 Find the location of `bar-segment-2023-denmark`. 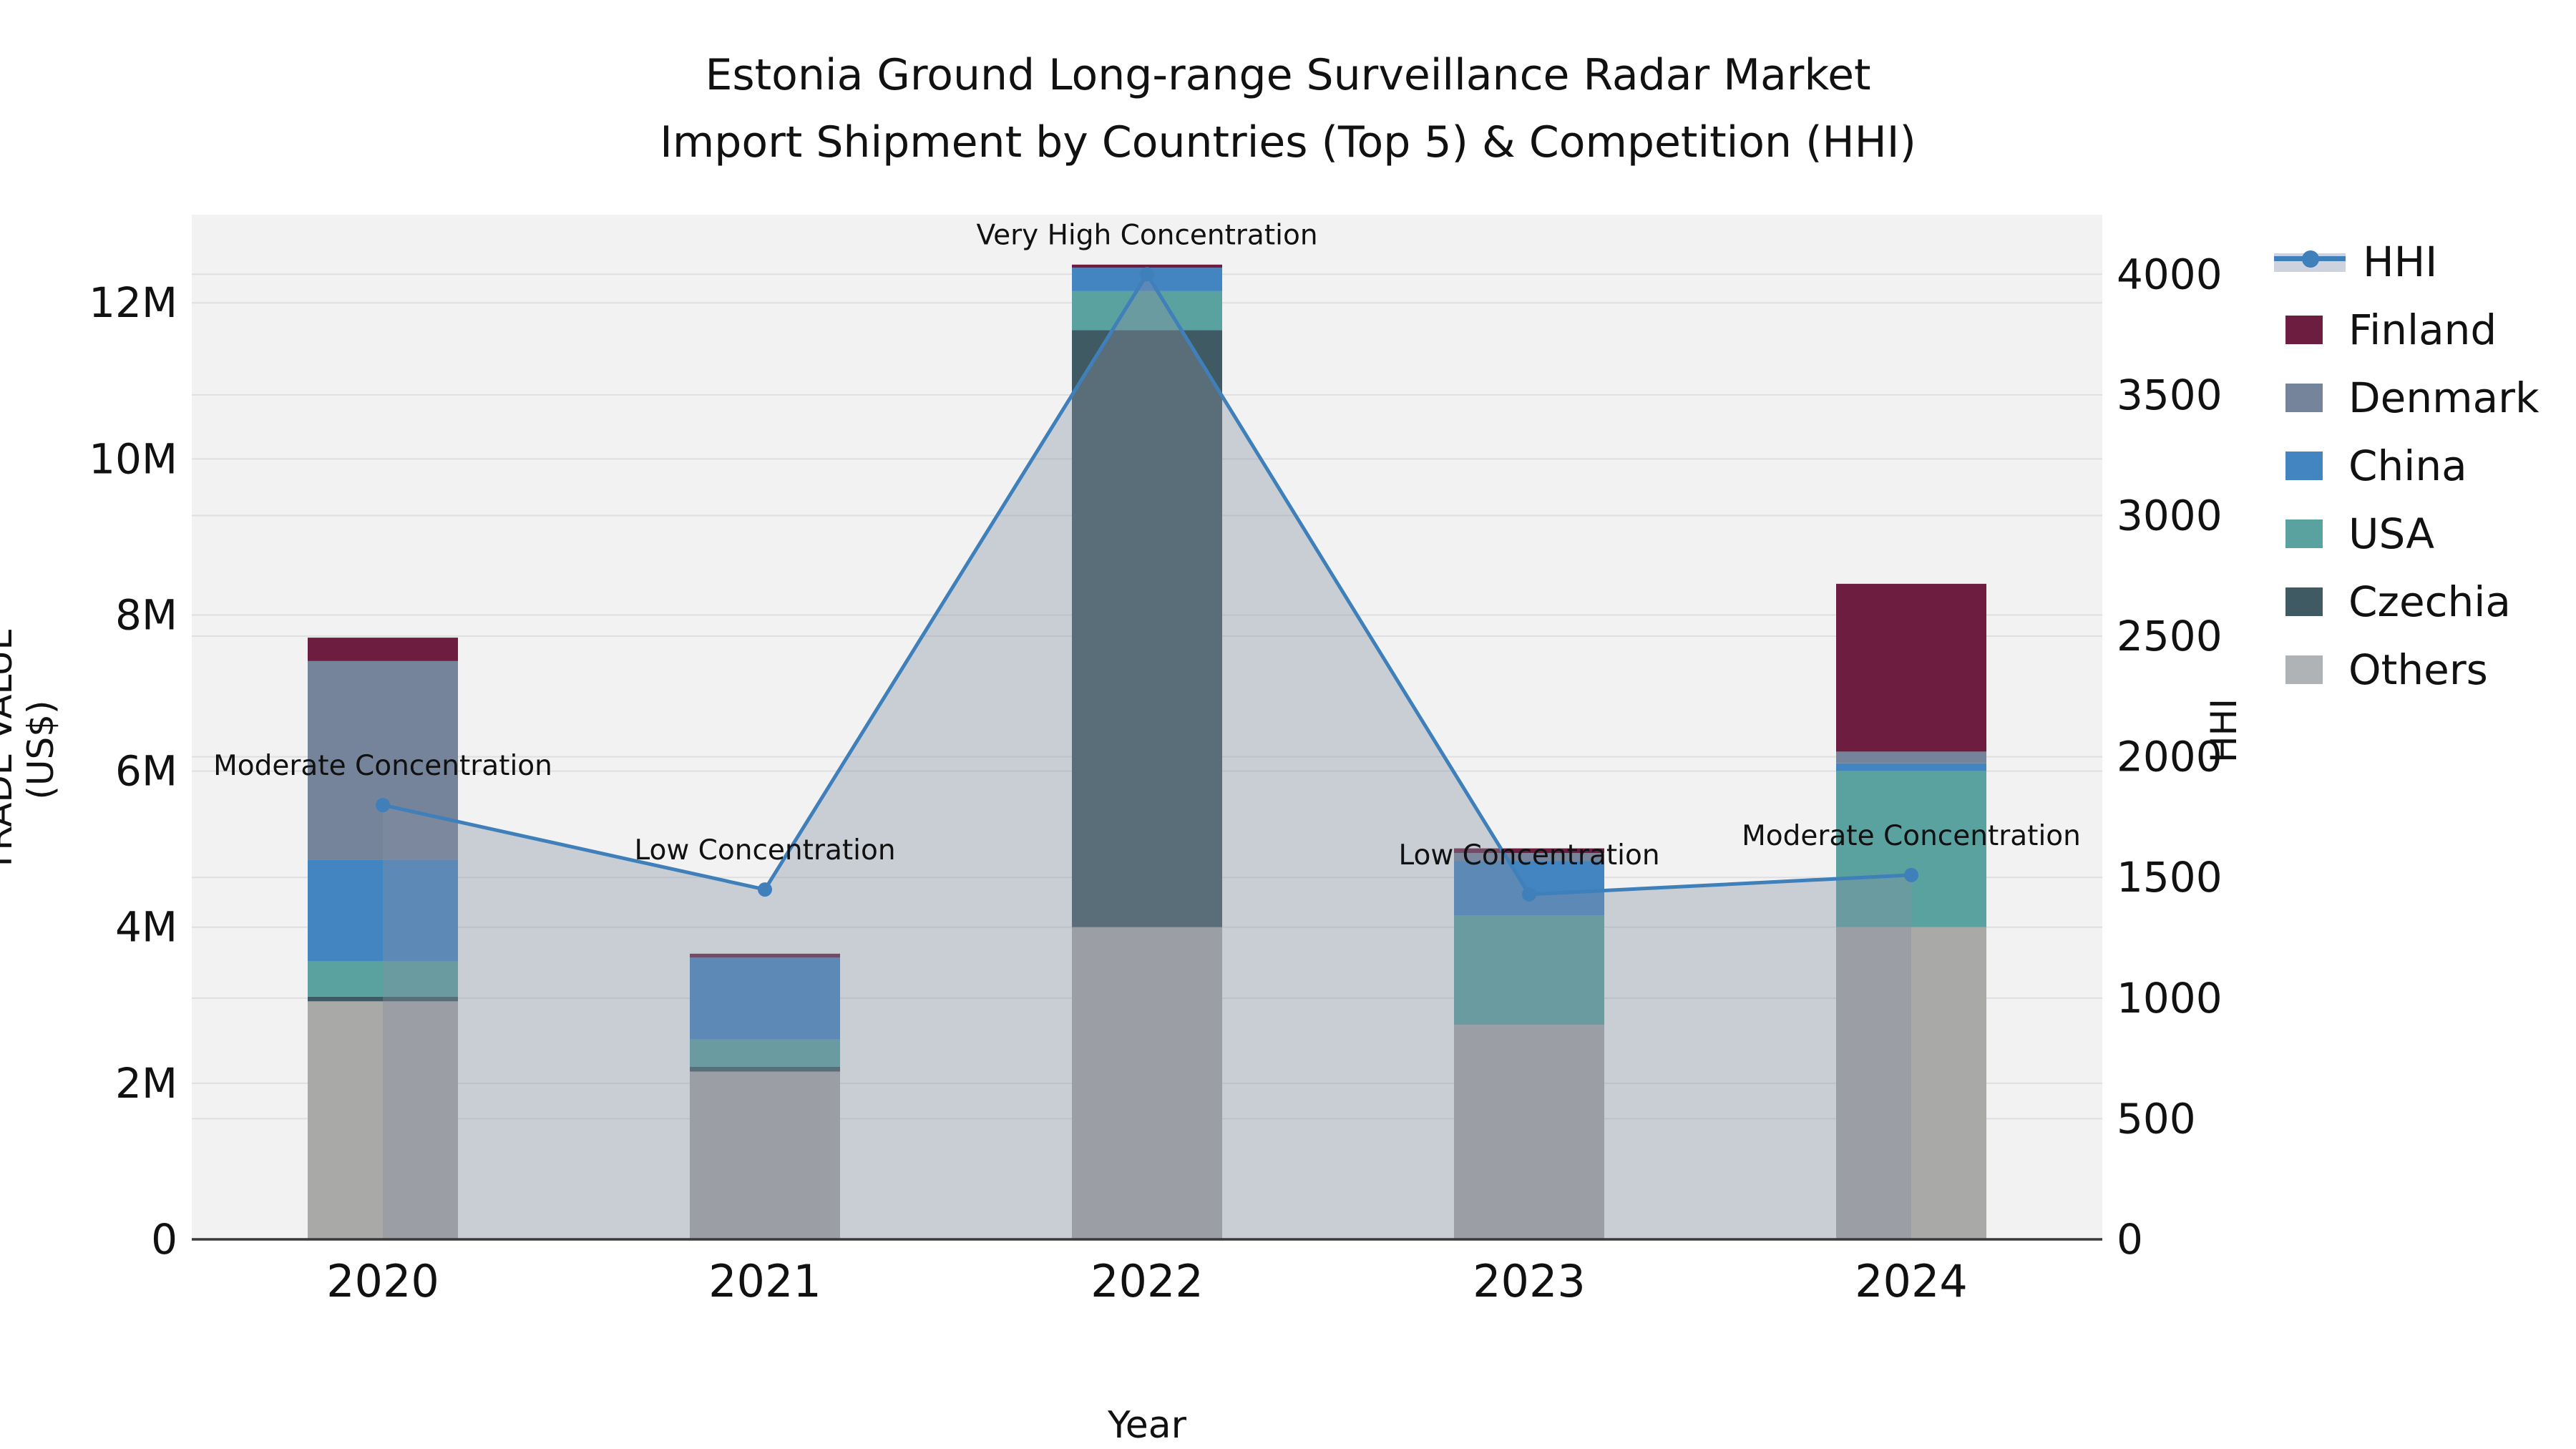

bar-segment-2023-denmark is located at coordinates (1529, 858).